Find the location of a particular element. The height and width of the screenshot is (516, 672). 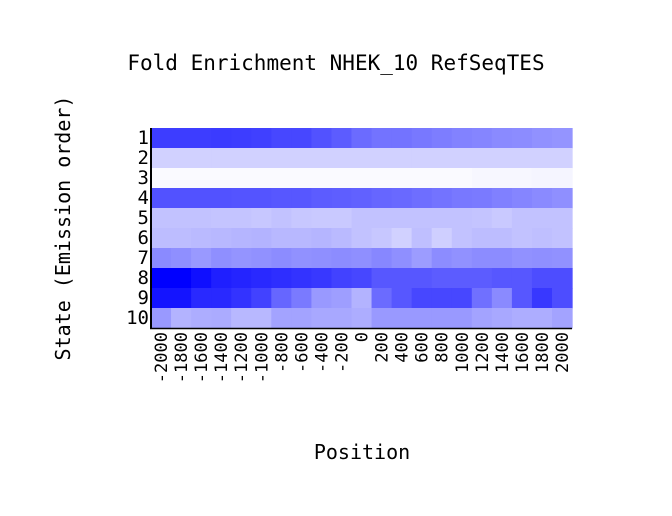

x-tick-label: -2000 is located at coordinates (162, 357).